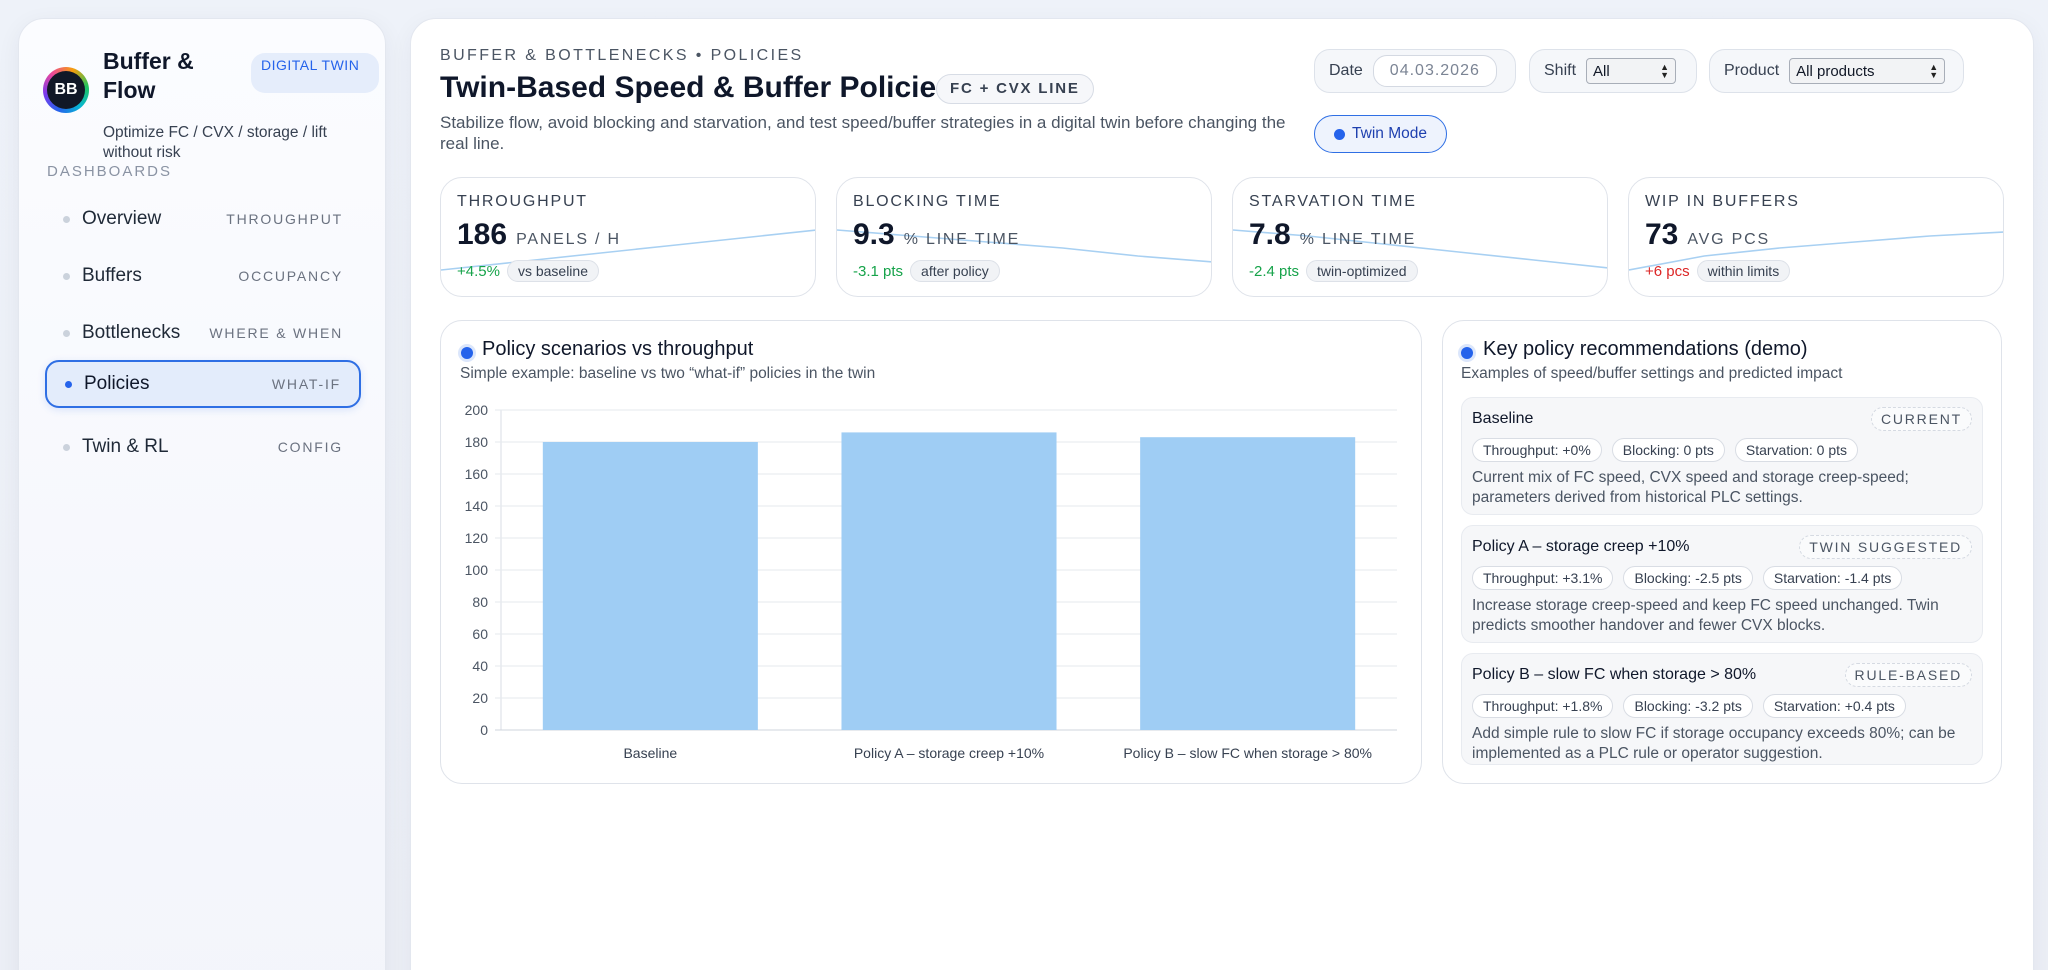  I want to click on sidebar-item-label: Bottlenecks, so click(131, 332).